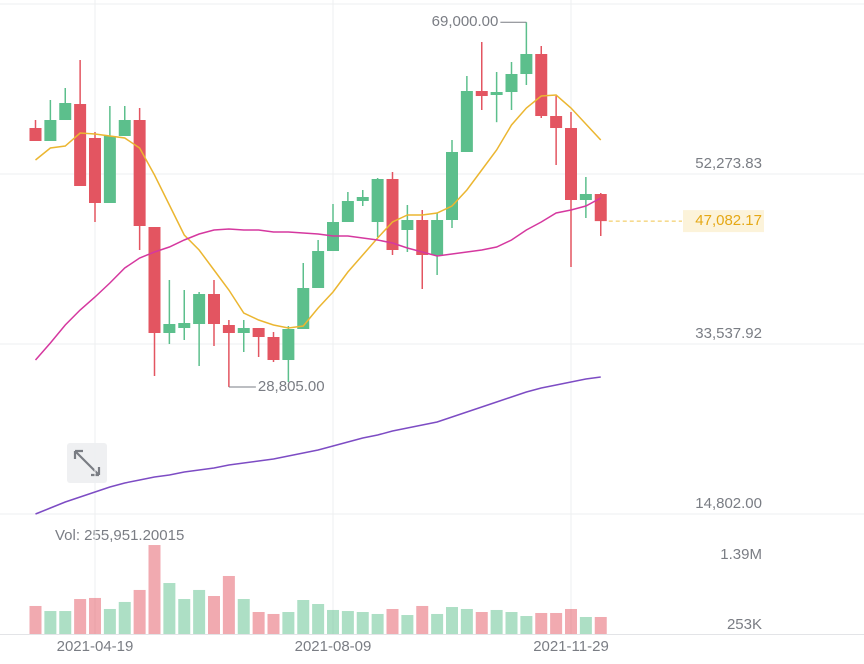 The height and width of the screenshot is (664, 864). Describe the element at coordinates (318, 445) in the screenshot. I see `ma-line` at that location.